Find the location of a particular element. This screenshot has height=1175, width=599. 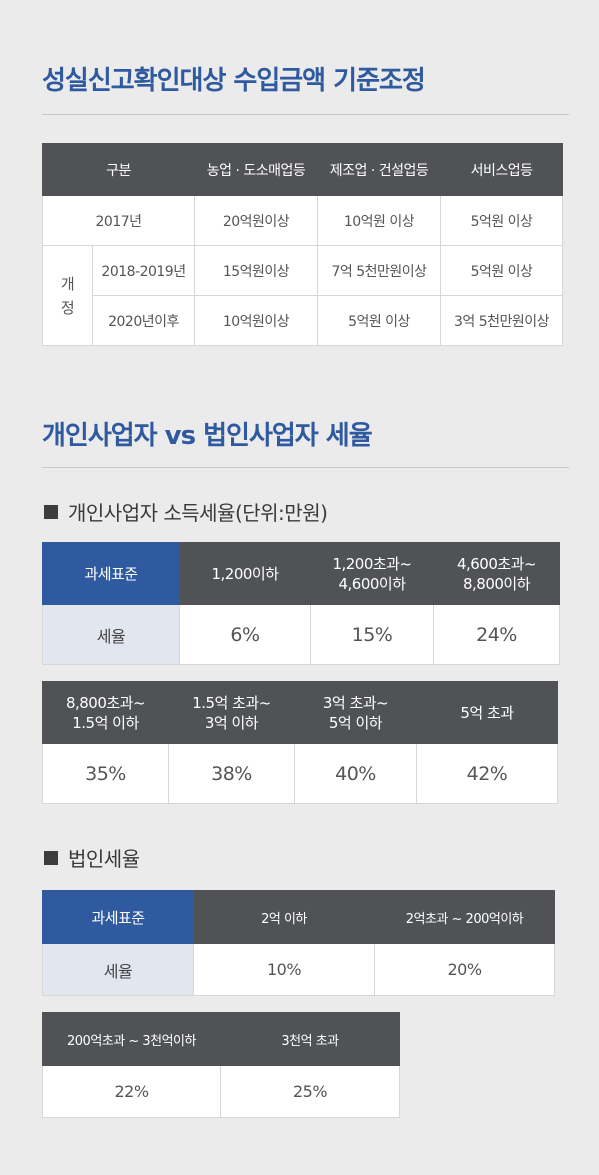

bracket-header: 3천억 초과 is located at coordinates (310, 1039).